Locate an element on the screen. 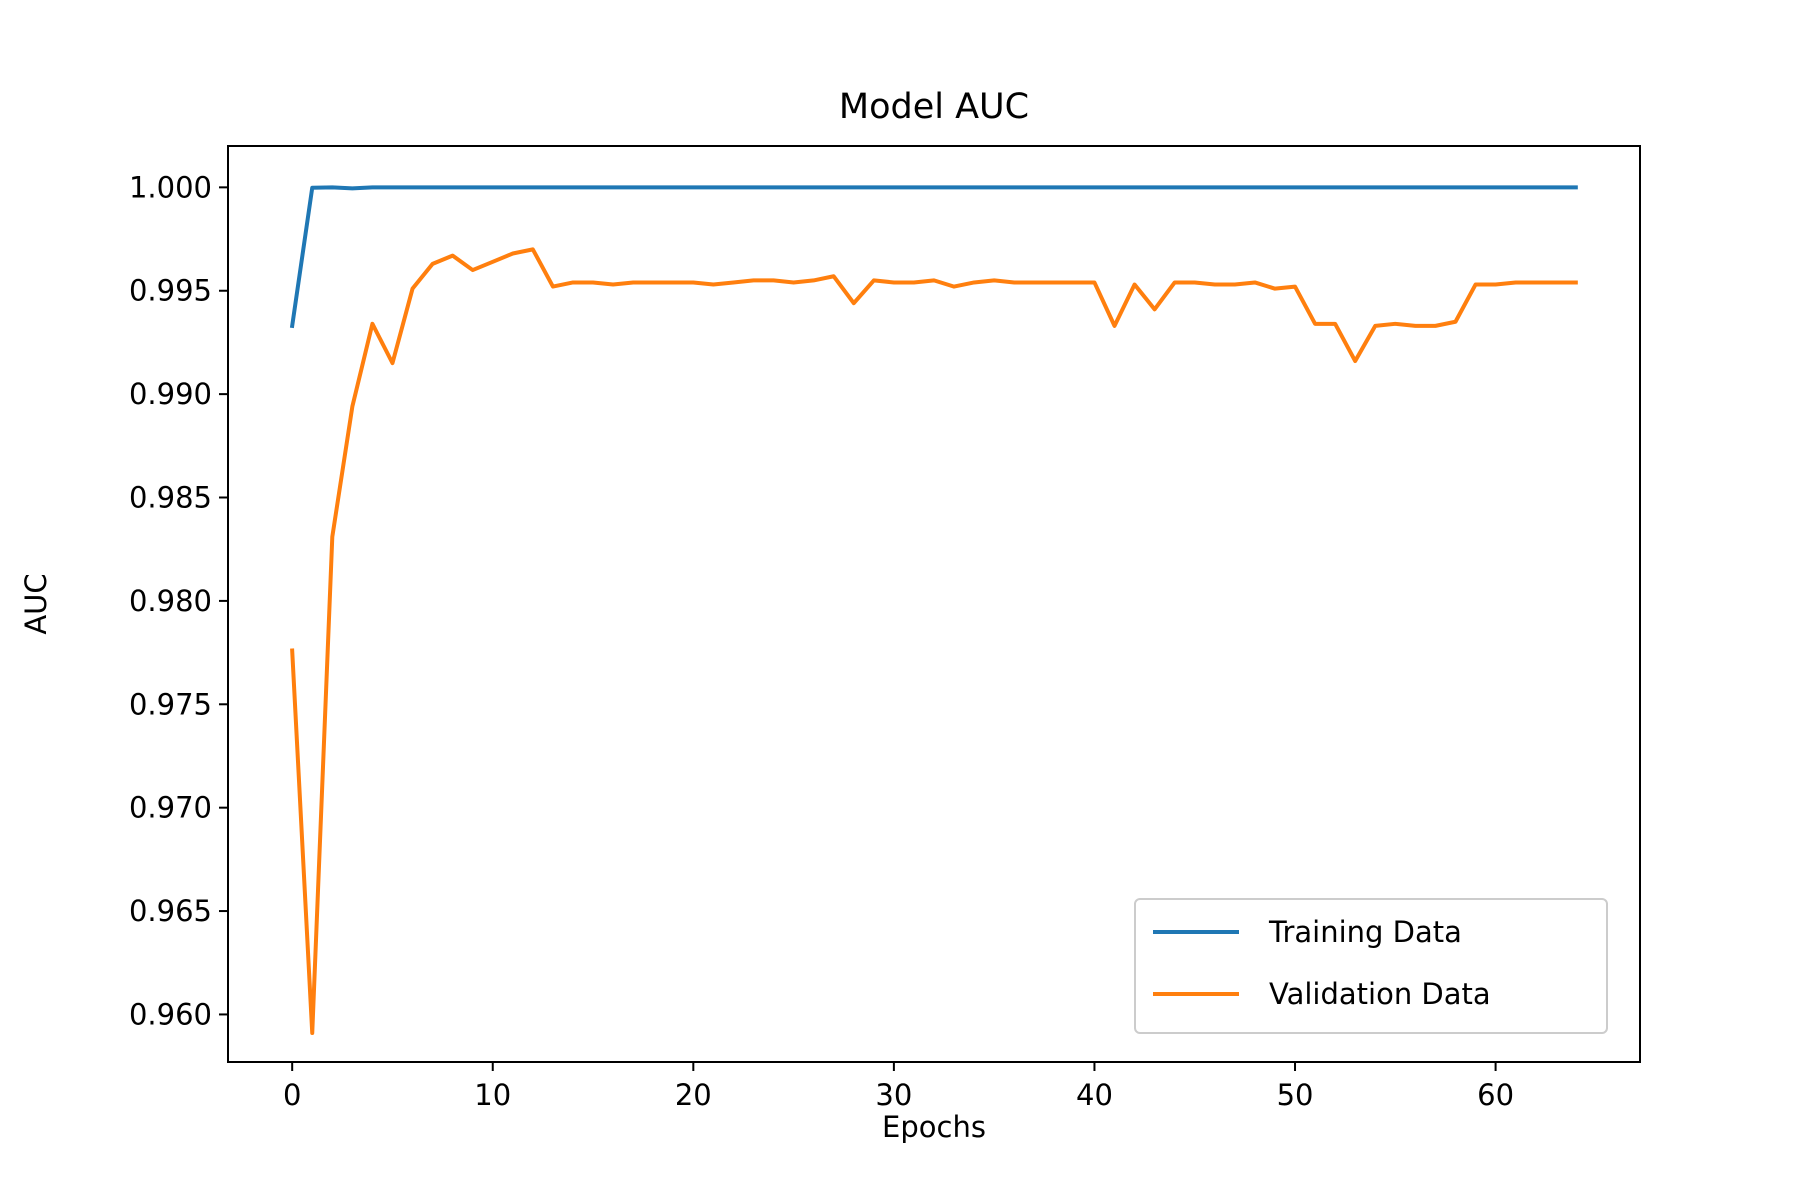 The width and height of the screenshot is (1800, 1200). series-line-training is located at coordinates (933, 257).